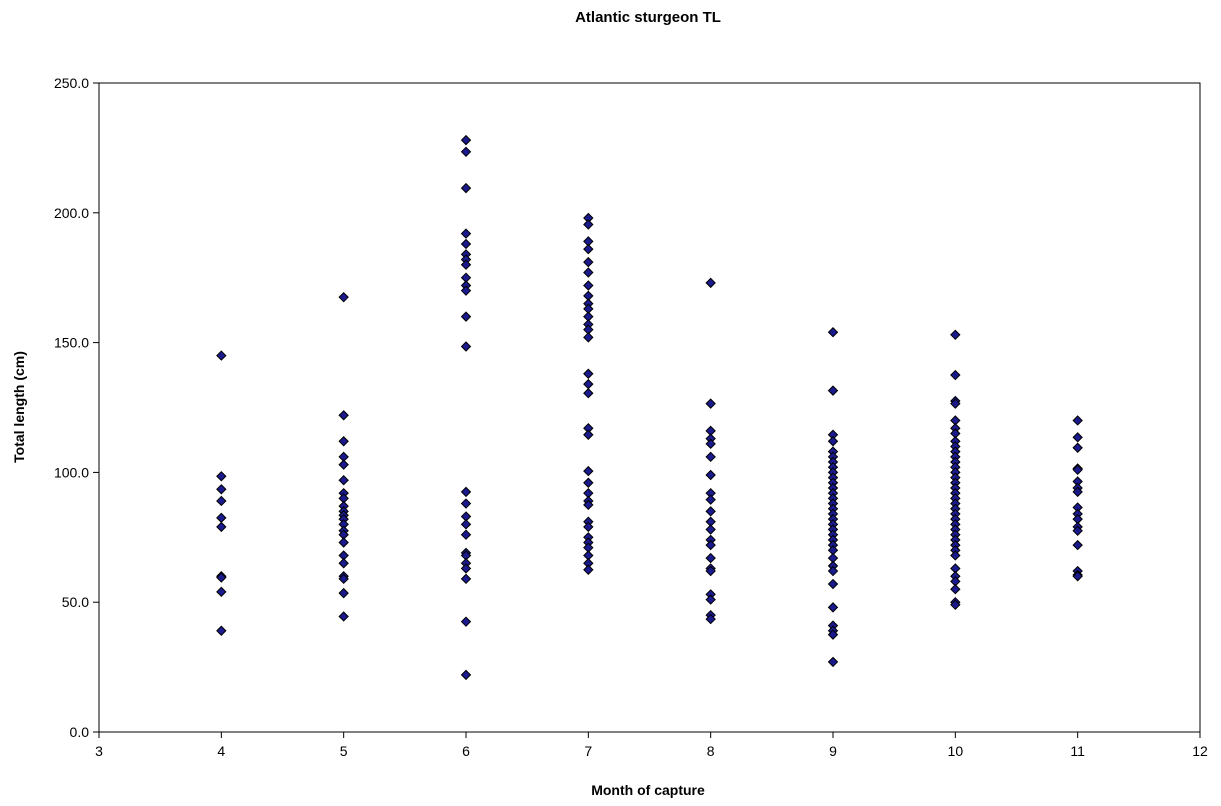  Describe the element at coordinates (71, 83) in the screenshot. I see `y-tick-label: 250.0` at that location.